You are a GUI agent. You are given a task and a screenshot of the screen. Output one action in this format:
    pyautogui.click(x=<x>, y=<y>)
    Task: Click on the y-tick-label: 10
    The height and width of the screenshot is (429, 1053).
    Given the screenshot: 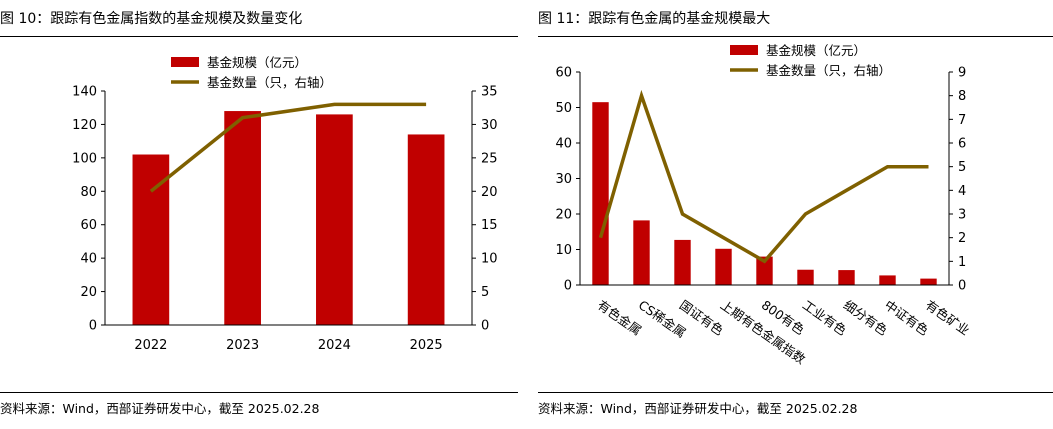 What is the action you would take?
    pyautogui.click(x=563, y=250)
    